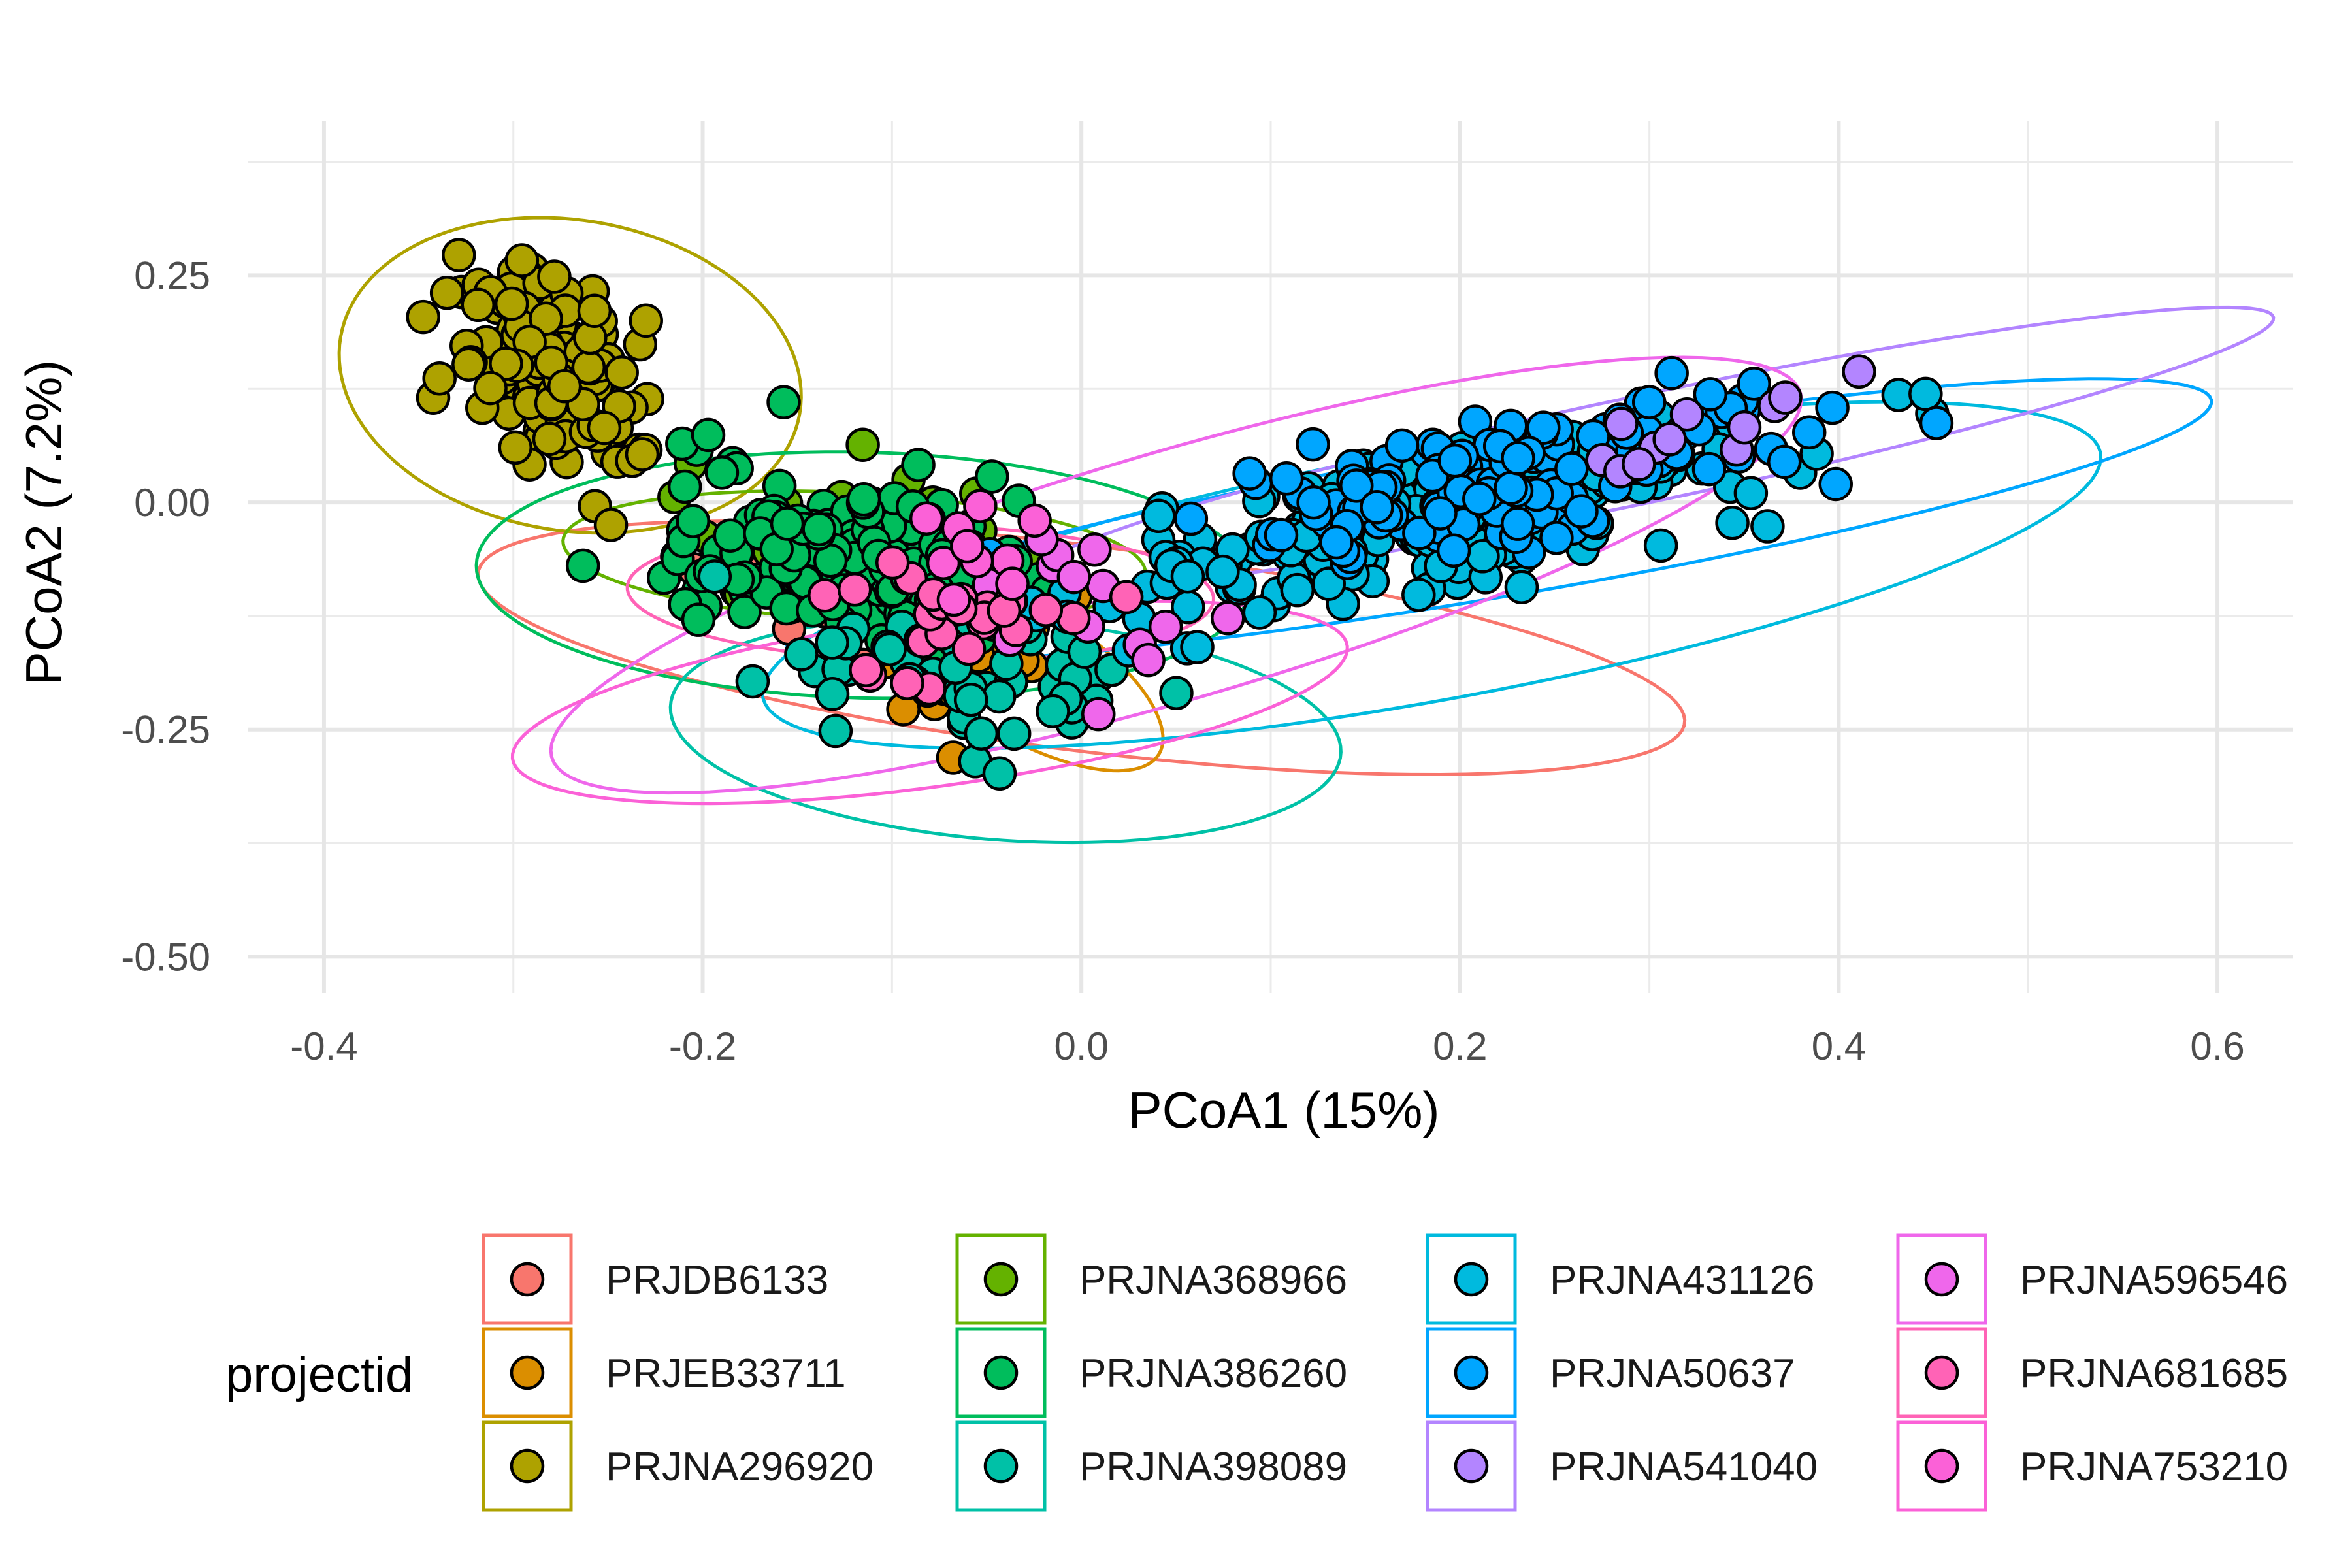 Image resolution: width=2352 pixels, height=1568 pixels. I want to click on legend-item-label: PRJNA431126, so click(1682, 1280).